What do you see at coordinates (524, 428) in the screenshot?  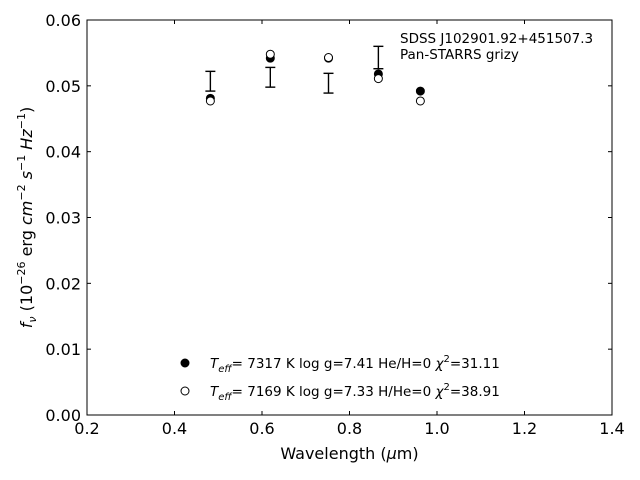 I see `x-tick-label: 1.2` at bounding box center [524, 428].